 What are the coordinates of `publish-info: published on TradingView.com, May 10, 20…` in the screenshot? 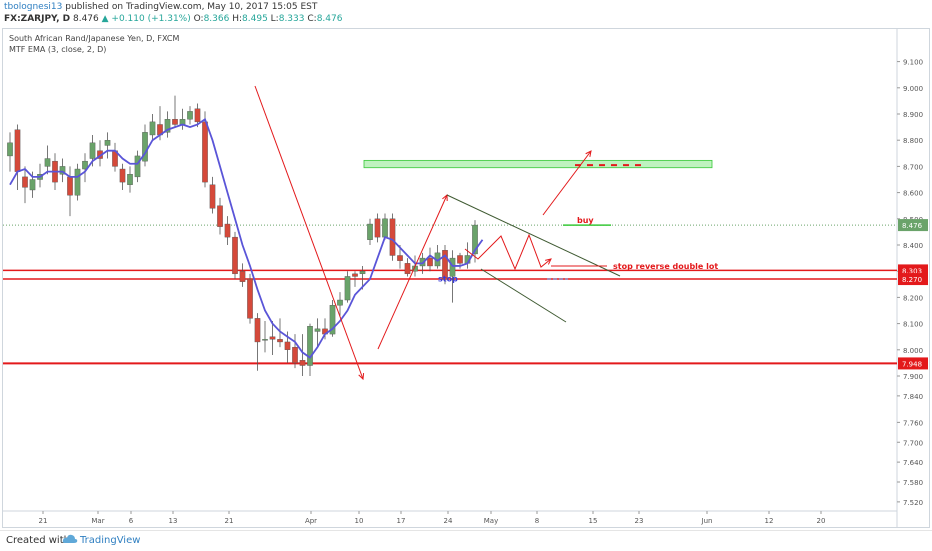 It's located at (191, 7).